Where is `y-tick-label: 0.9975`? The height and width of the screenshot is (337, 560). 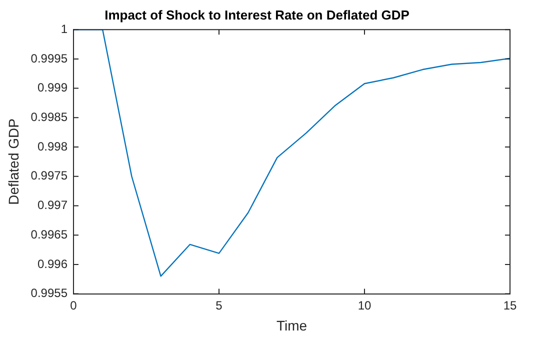 y-tick-label: 0.9975 is located at coordinates (49, 175).